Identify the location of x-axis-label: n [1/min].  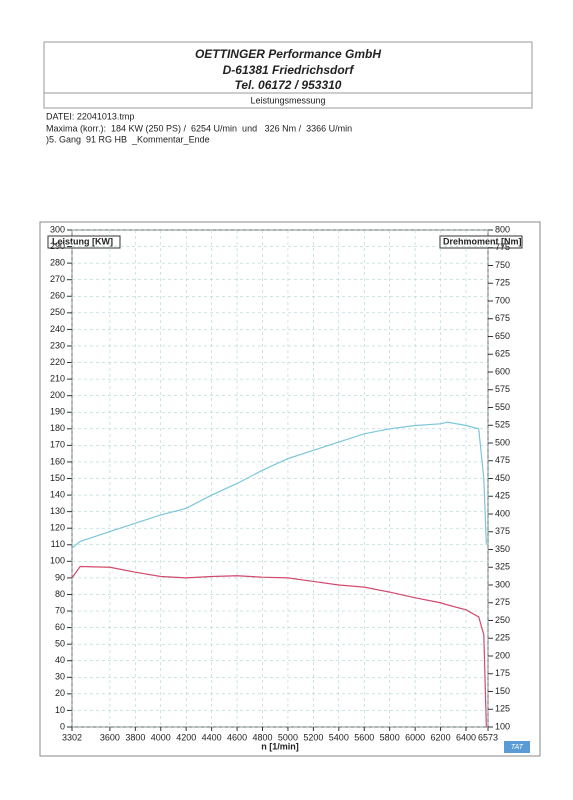
(280, 746).